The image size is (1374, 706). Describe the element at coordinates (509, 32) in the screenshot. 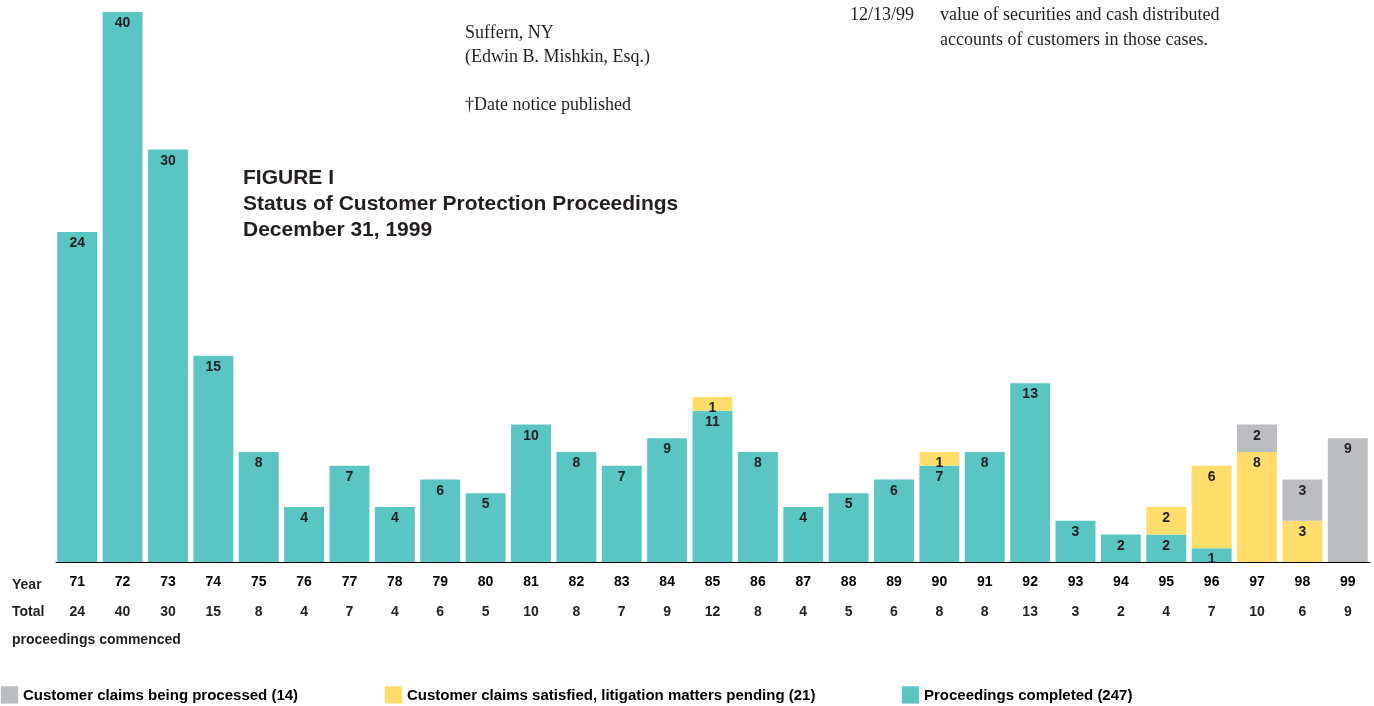

I see `annotation: Suffern, NY` at that location.